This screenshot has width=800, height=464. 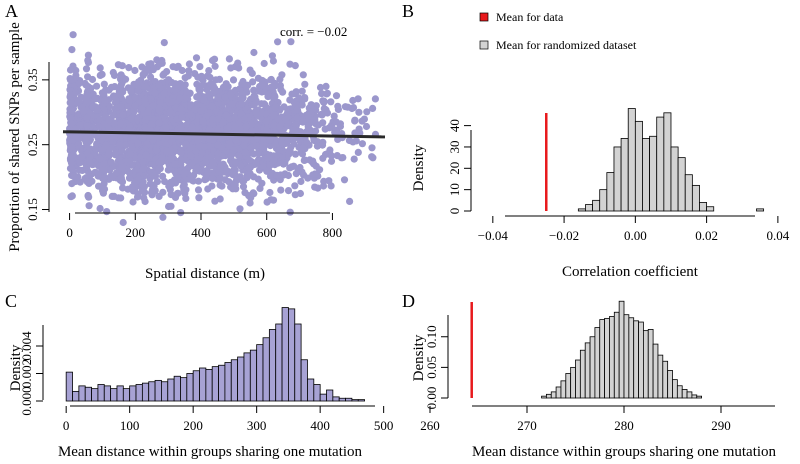 I want to click on b-y-ticks: 0 10 20 30 40, so click(x=459, y=166).